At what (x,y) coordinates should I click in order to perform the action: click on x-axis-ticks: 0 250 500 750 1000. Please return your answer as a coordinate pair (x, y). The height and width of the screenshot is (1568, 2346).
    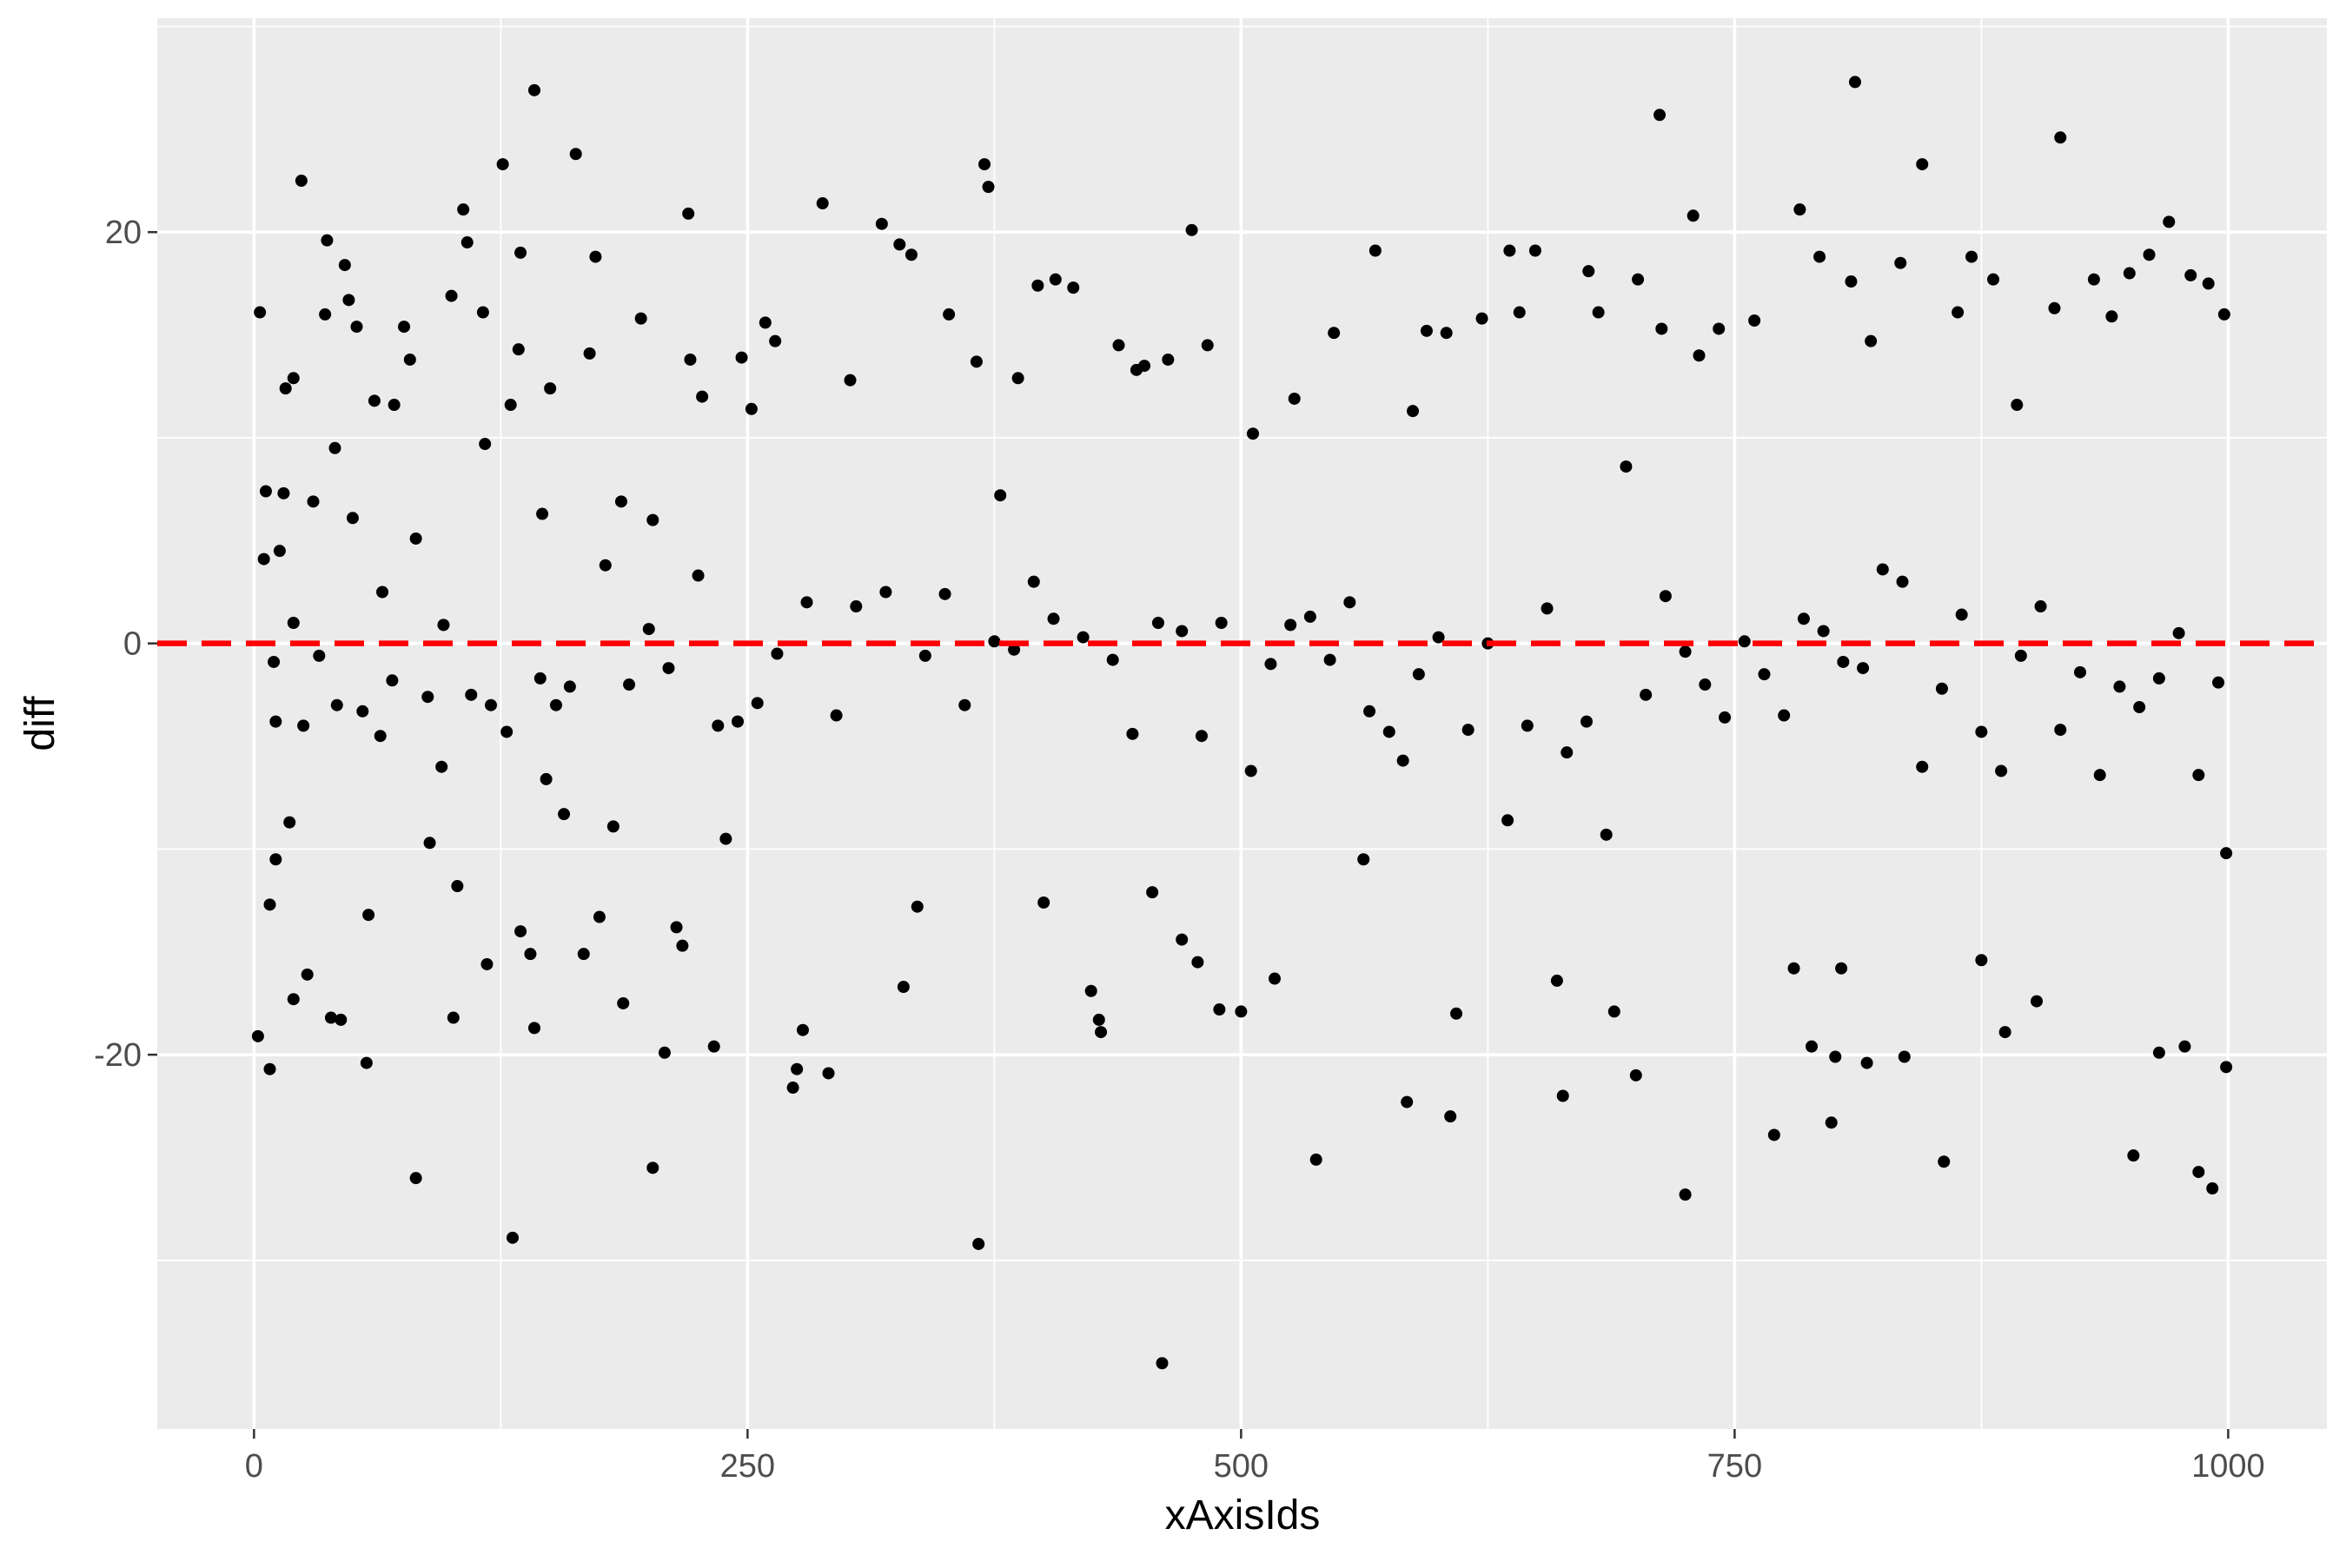
    Looking at the image, I should click on (1255, 1457).